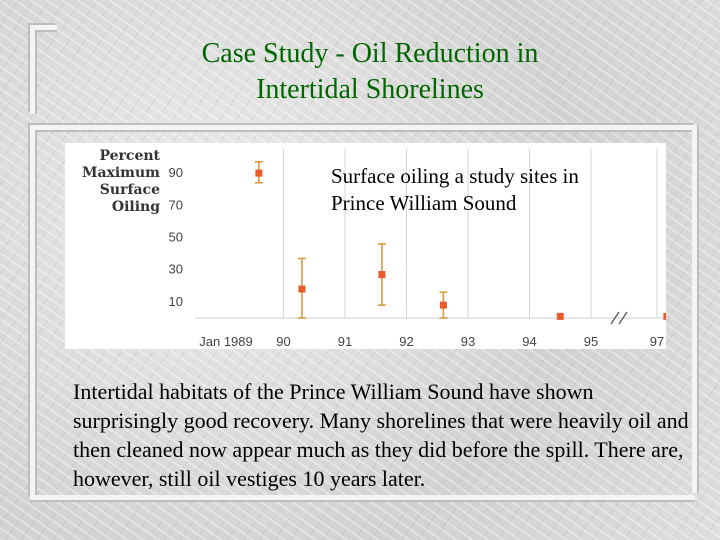 The image size is (720, 540). I want to click on slide-title-line-2: Intertidal Shorelines, so click(370, 89).